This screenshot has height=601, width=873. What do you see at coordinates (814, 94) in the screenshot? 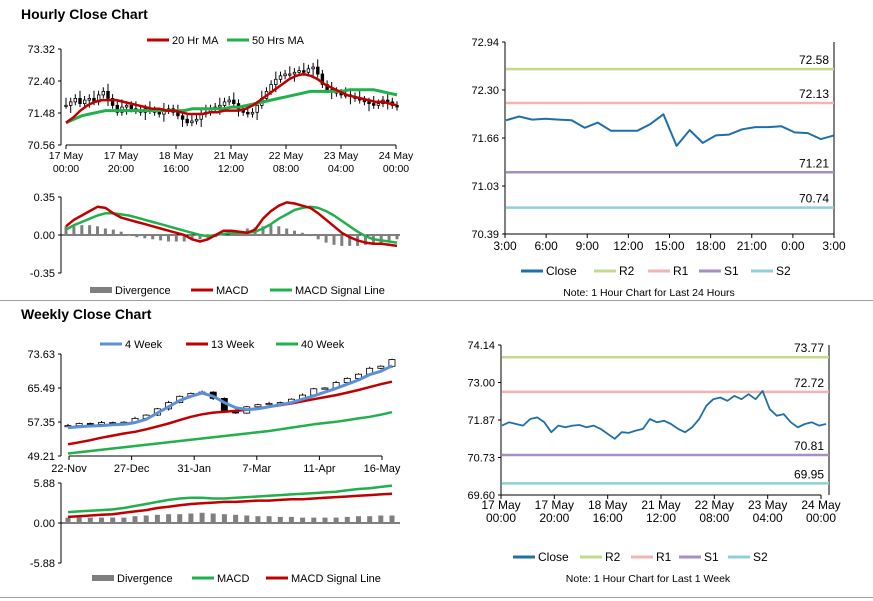
I see `level-label-r1: 72.13` at bounding box center [814, 94].